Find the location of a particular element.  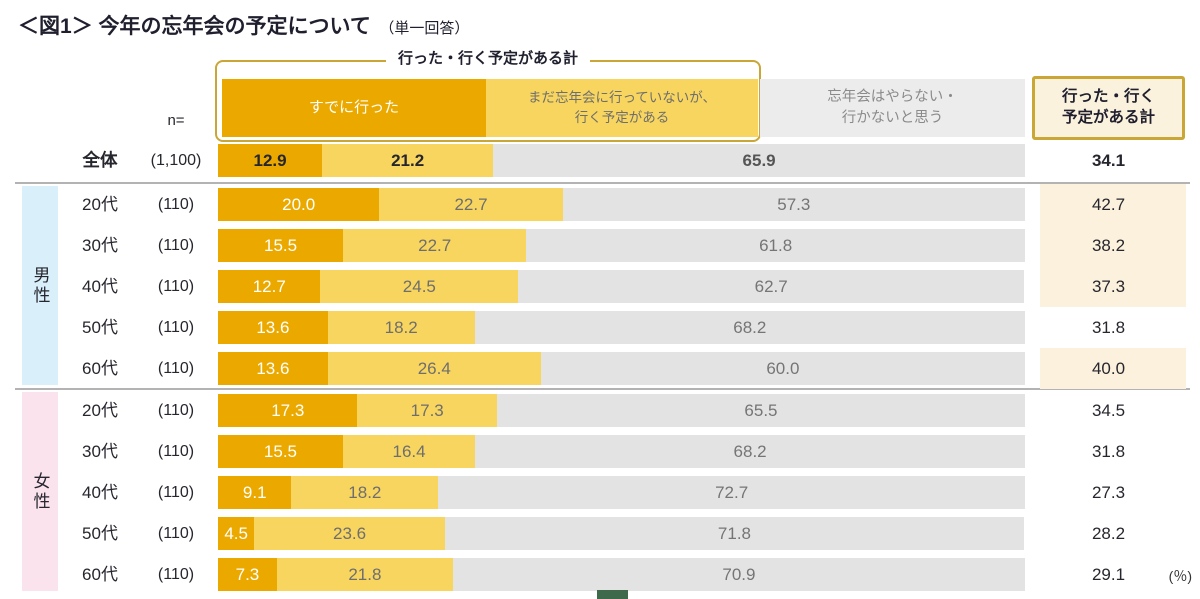

legend-none-line2: 行かないと思う is located at coordinates (892, 118).